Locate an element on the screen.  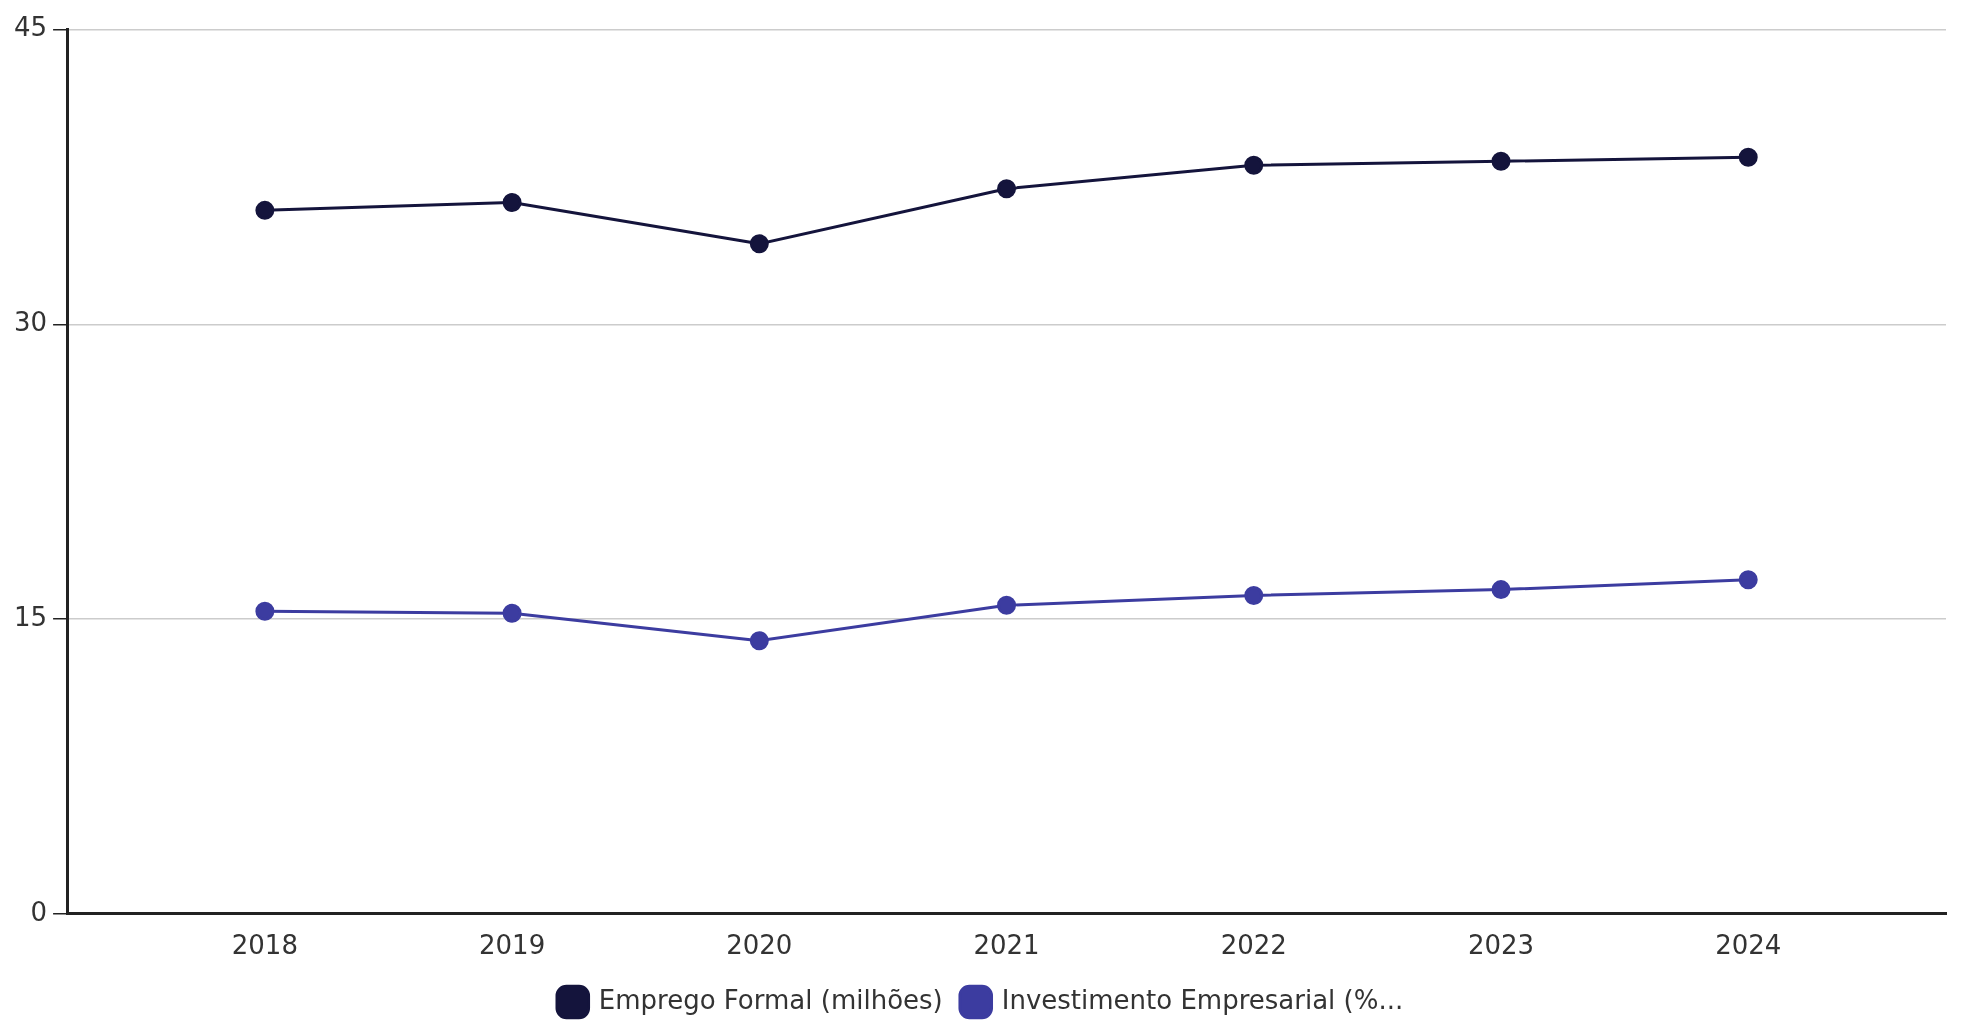
y-tick-label: 30 is located at coordinates (30, 322).